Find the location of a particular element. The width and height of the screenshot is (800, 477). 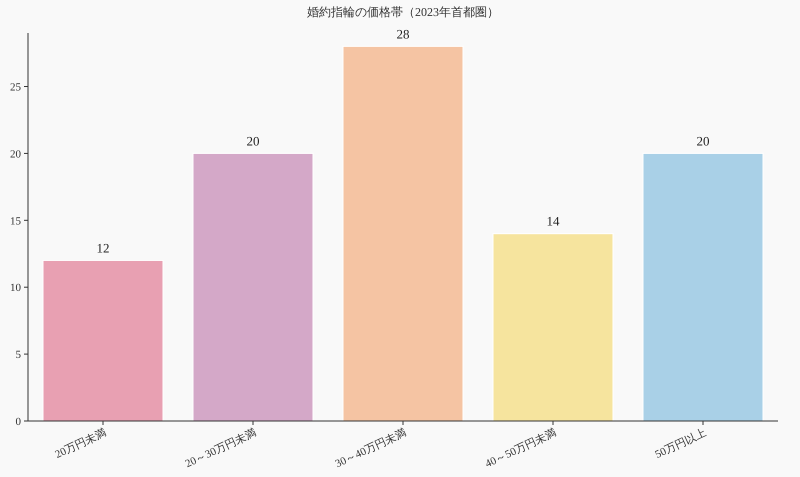

data-label: 14 is located at coordinates (553, 221).